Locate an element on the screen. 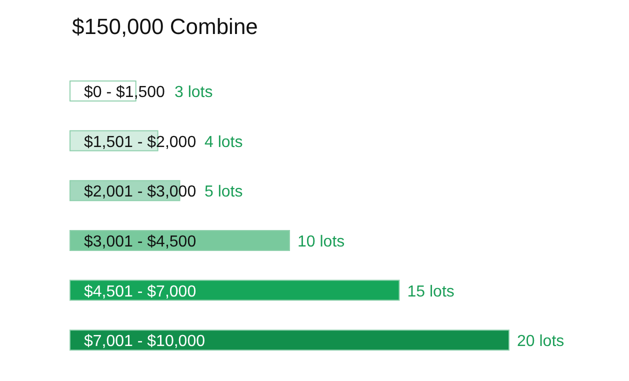  y-tick-label: $7,001 - $10,000 is located at coordinates (145, 341).